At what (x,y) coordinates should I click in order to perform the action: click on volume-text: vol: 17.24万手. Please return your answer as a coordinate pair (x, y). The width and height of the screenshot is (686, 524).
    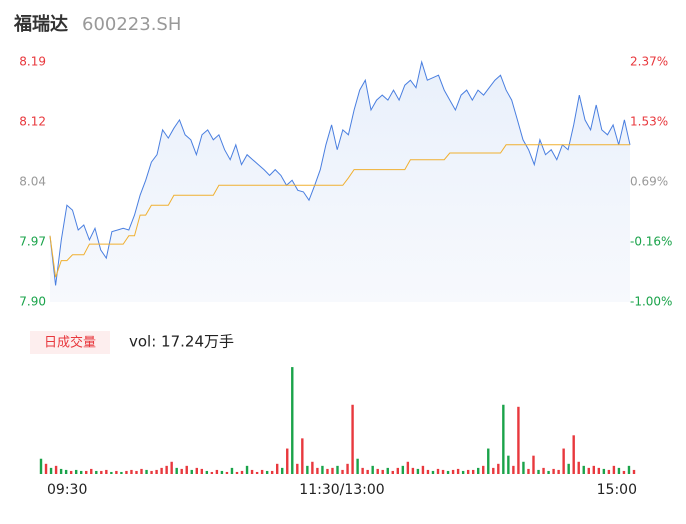
    Looking at the image, I should click on (181, 342).